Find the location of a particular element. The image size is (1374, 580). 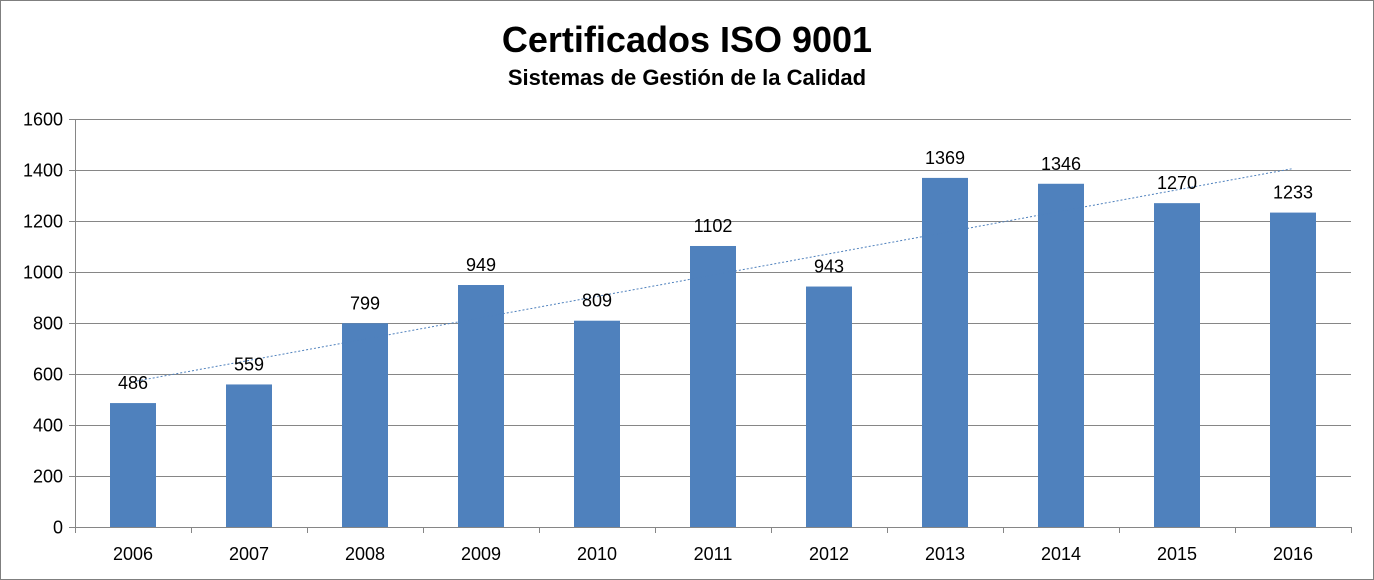

x-tick-label: 2006 is located at coordinates (133, 554).